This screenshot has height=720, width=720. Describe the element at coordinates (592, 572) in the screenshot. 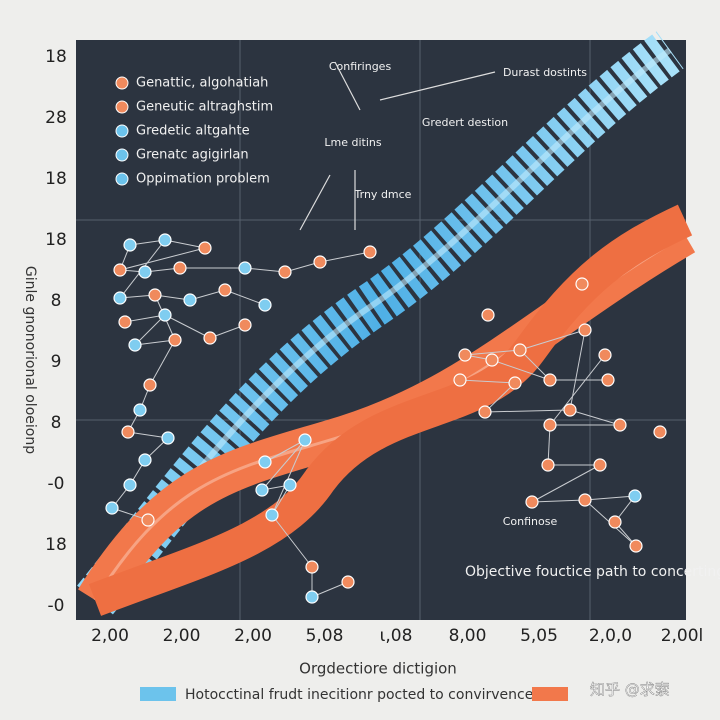

I see `annotation: Objective fouctice path to concertinge` at that location.